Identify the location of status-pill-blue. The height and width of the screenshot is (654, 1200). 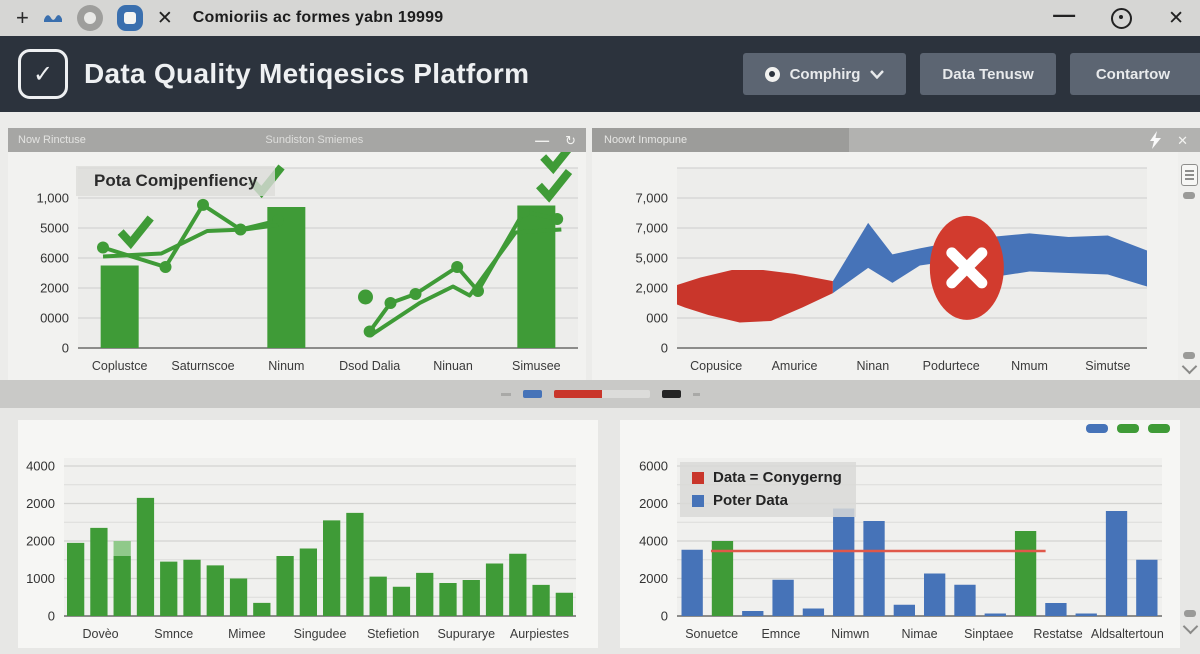
(1097, 428).